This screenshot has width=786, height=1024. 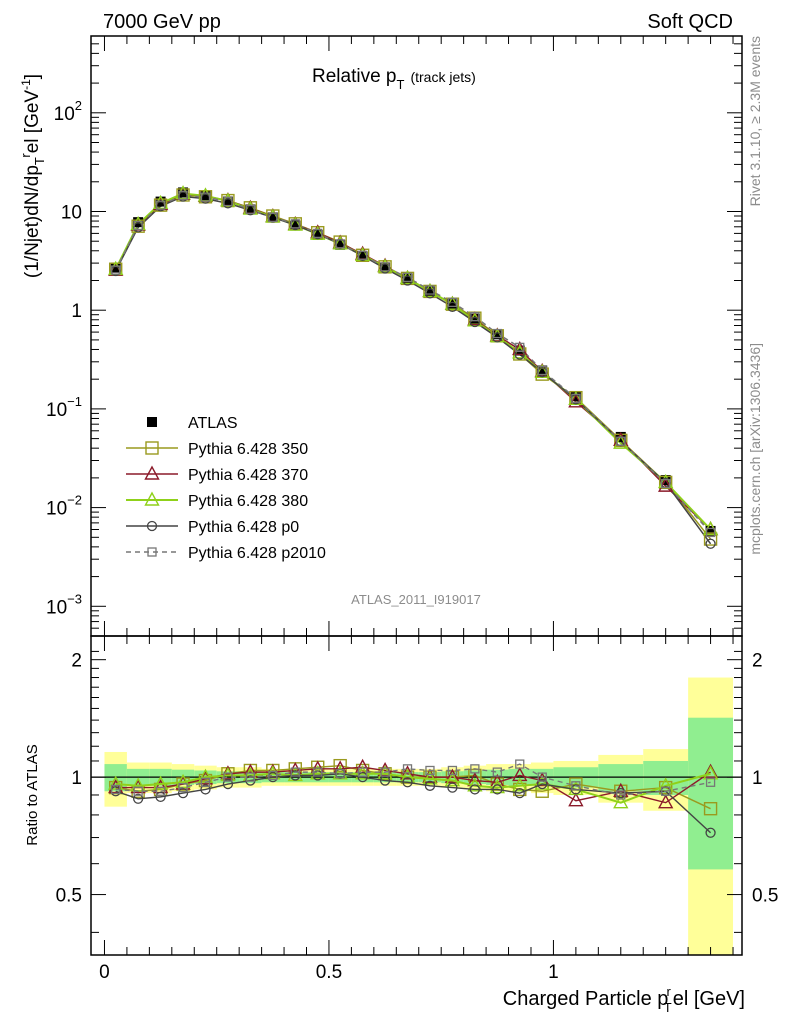 What do you see at coordinates (32, 794) in the screenshot?
I see `ratio-ylabel: Ratio to ATLAS` at bounding box center [32, 794].